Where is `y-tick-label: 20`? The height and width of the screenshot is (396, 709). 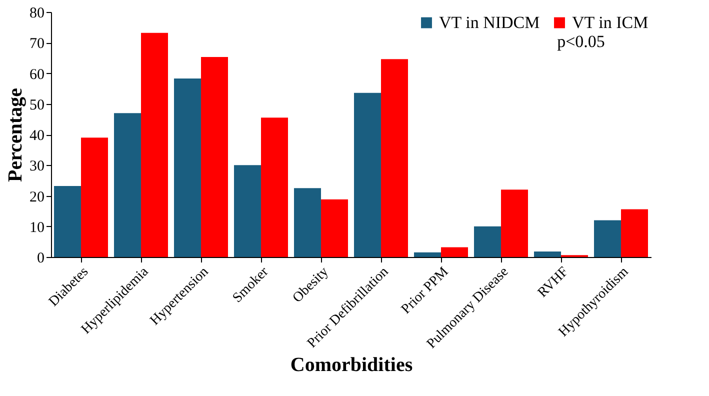
y-tick-label: 20 is located at coordinates (37, 197).